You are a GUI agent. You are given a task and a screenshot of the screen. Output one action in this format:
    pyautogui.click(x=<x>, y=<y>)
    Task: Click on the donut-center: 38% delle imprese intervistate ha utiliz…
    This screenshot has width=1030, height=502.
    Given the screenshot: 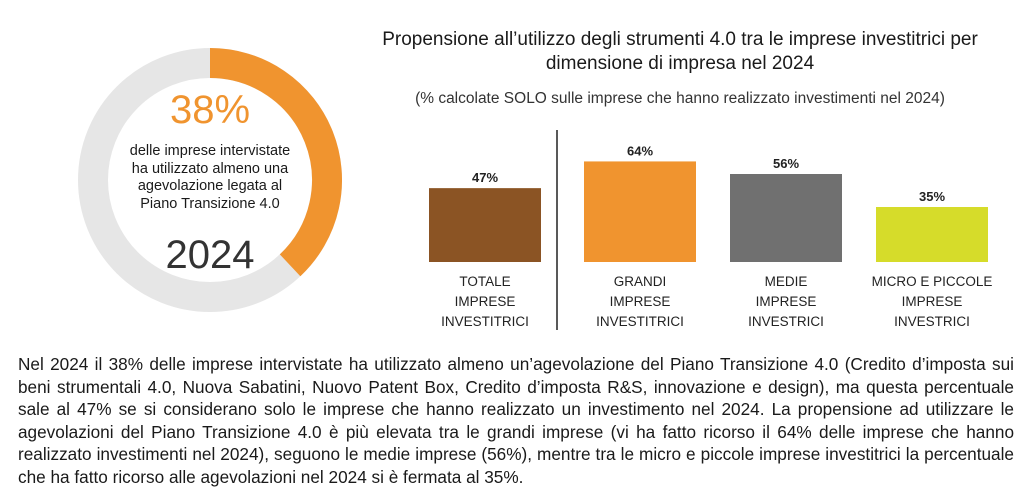 What is the action you would take?
    pyautogui.click(x=210, y=180)
    